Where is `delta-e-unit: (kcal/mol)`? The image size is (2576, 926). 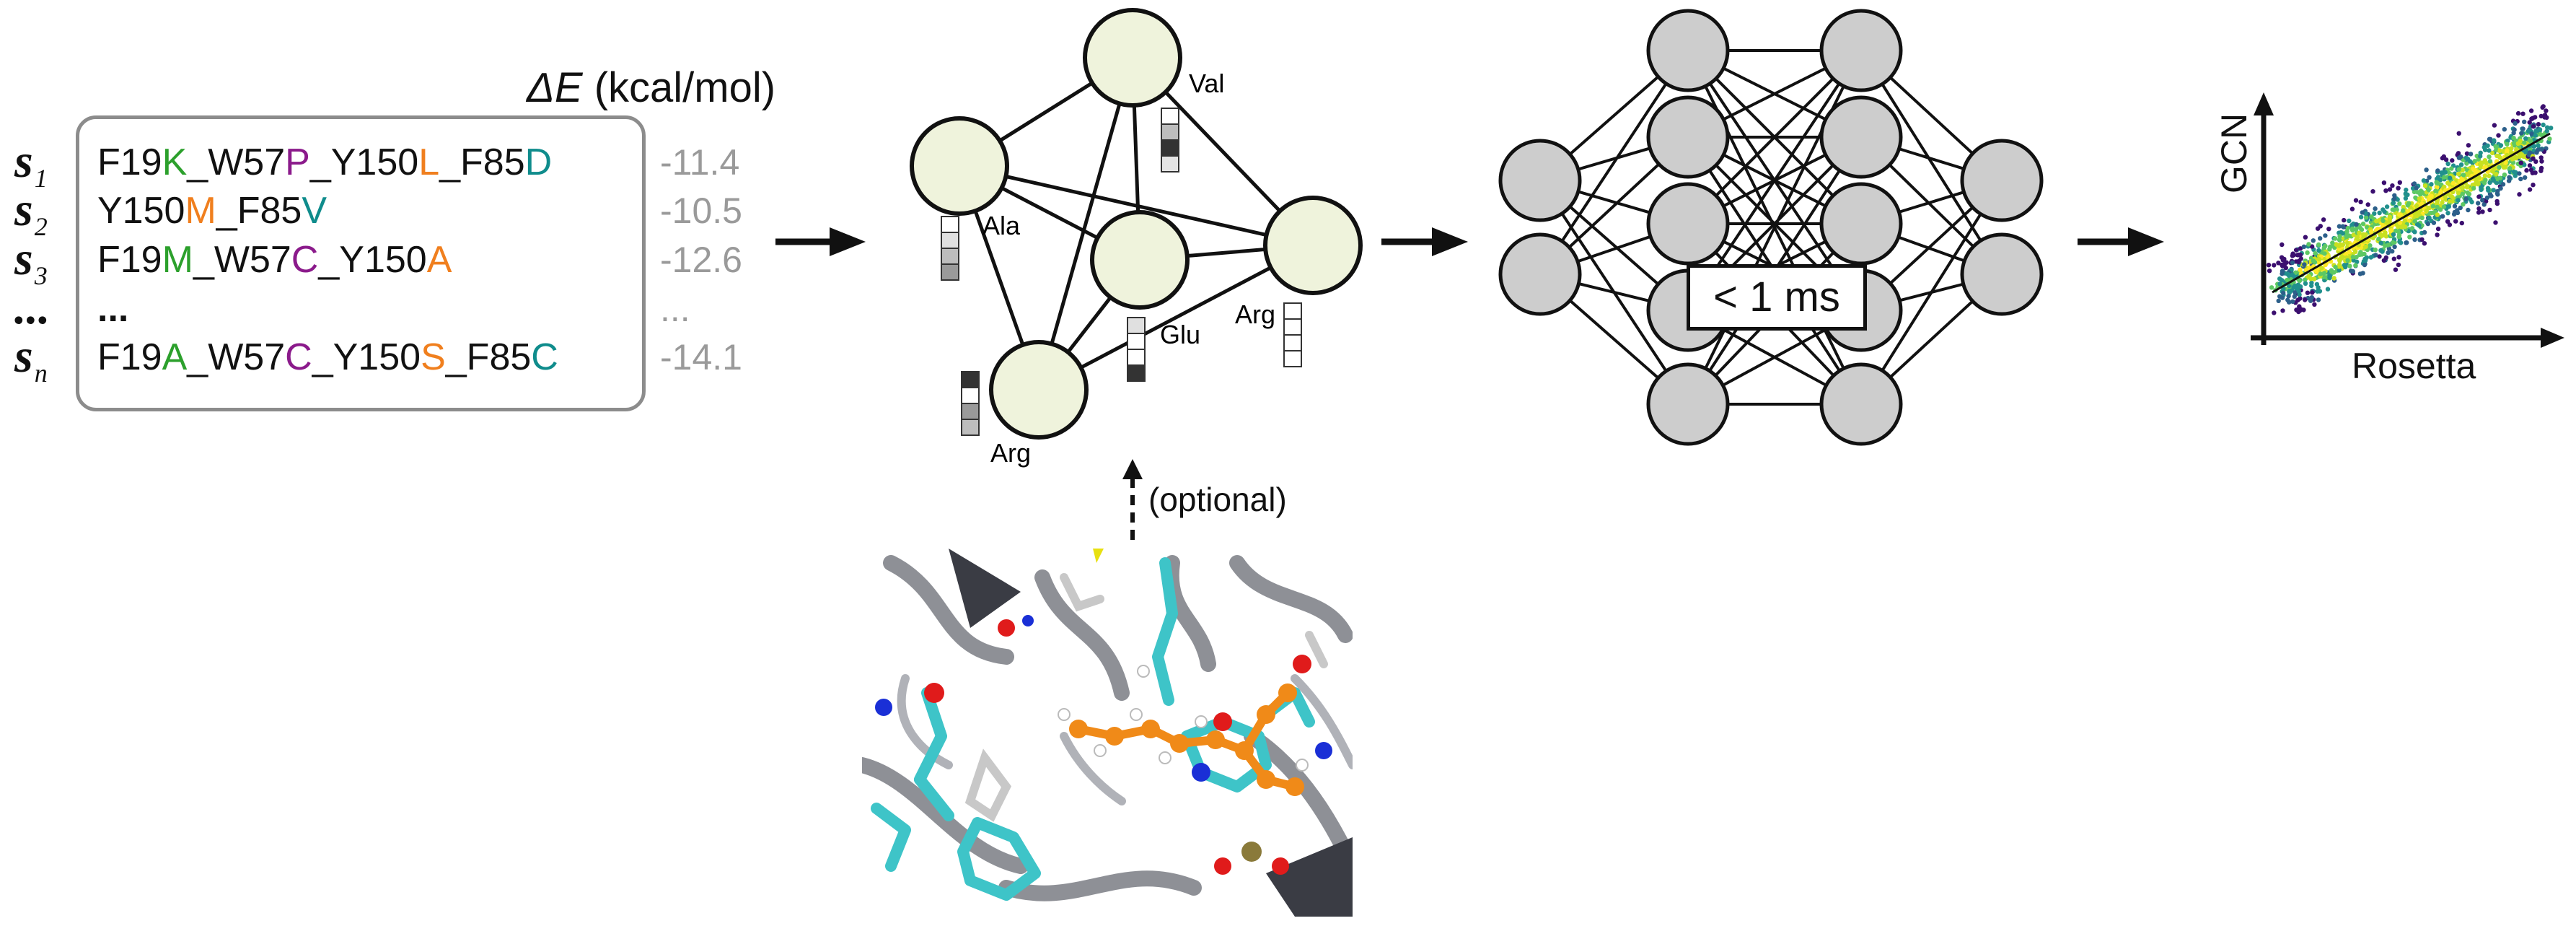
delta-e-unit: (kcal/mol) is located at coordinates (679, 88).